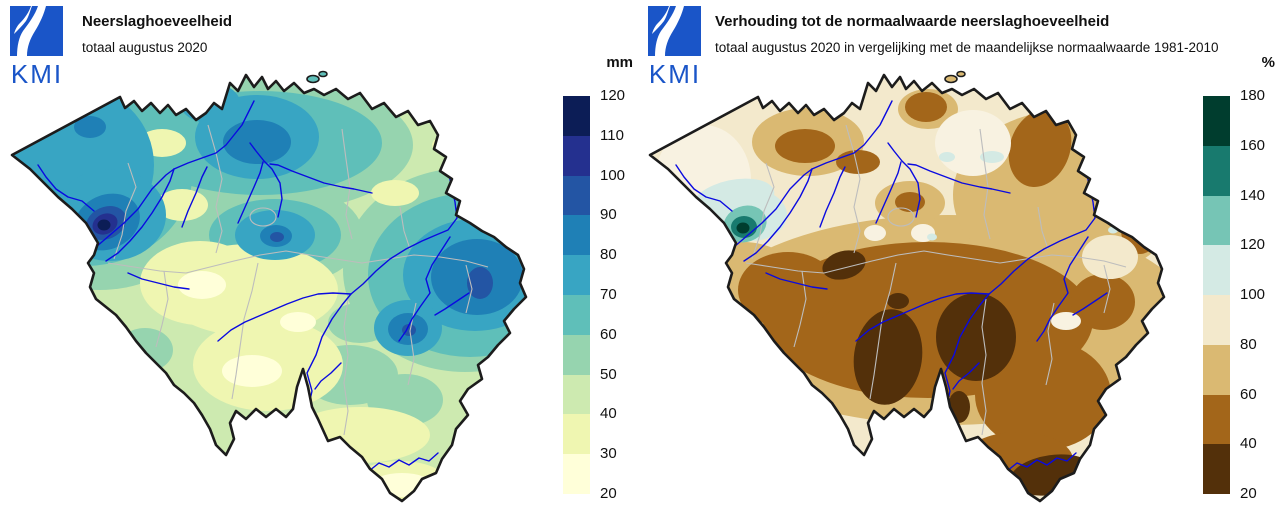  I want to click on legend-tick-label: 140, so click(1253, 195).